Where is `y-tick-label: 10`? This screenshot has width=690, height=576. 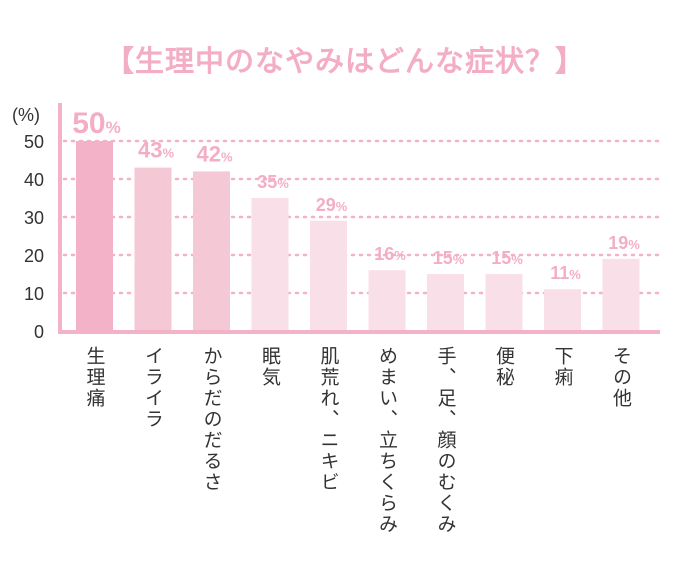
y-tick-label: 10 is located at coordinates (34, 294).